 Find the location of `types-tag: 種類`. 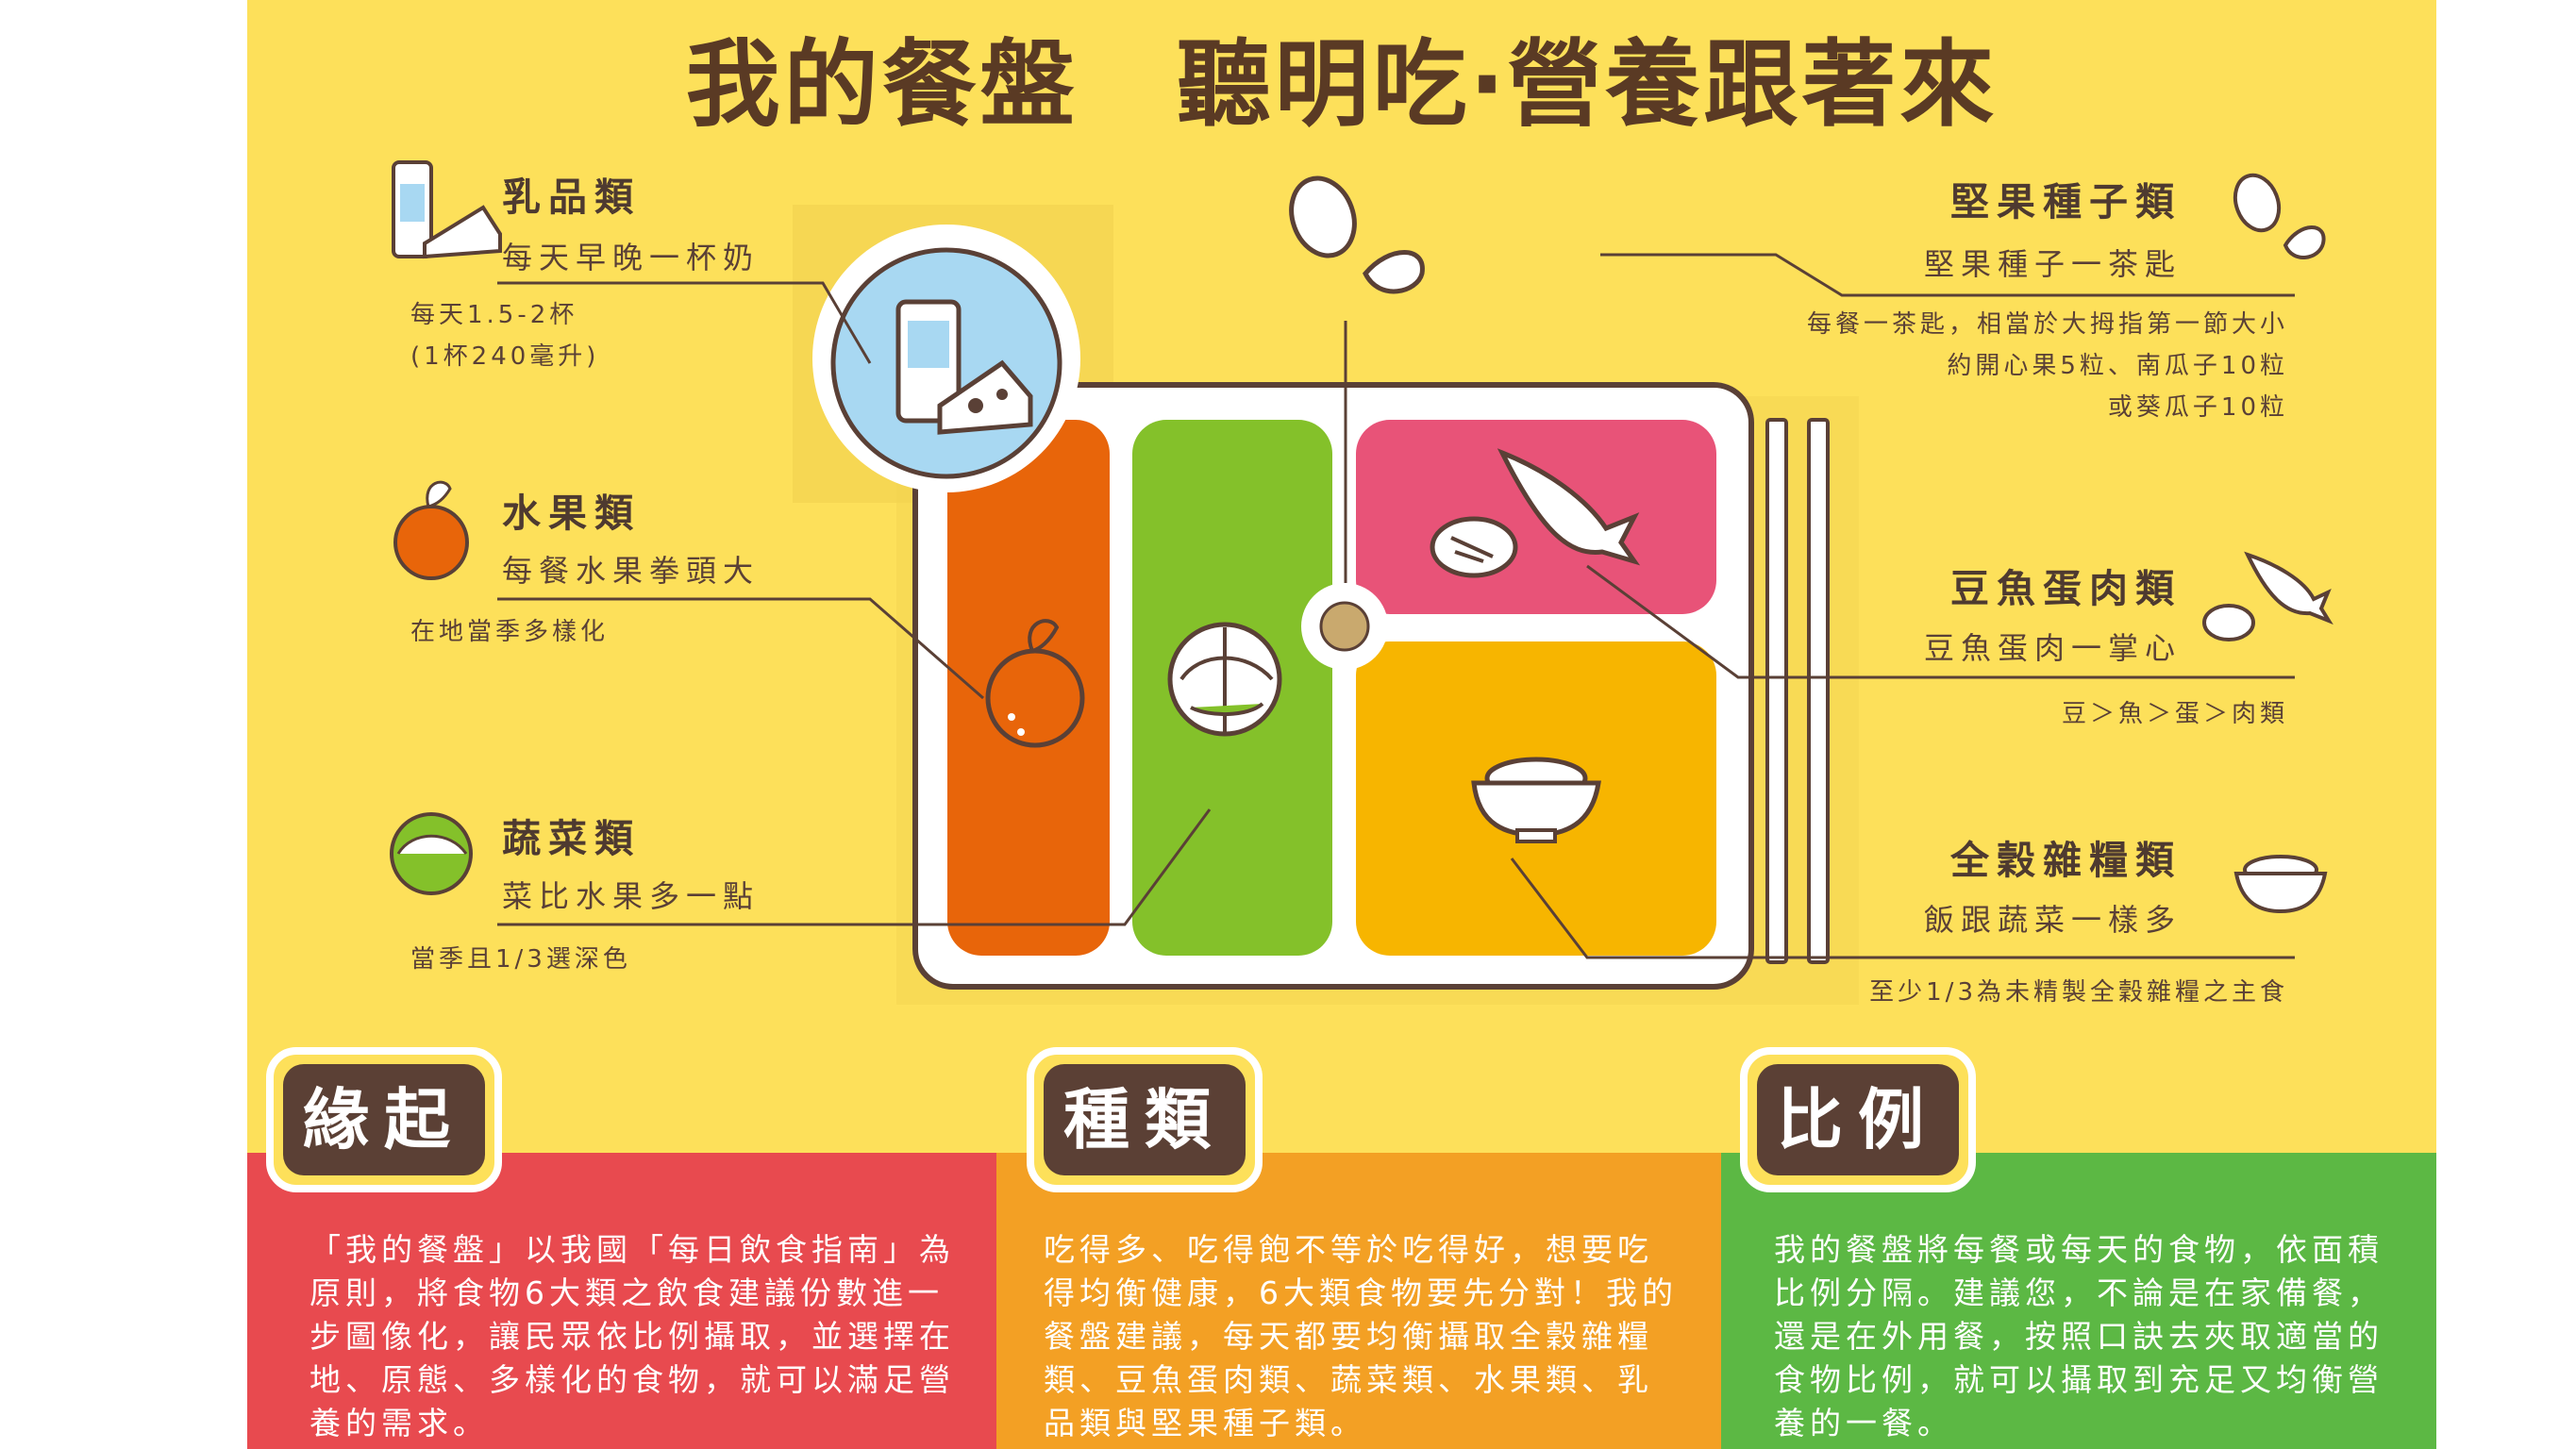

types-tag: 種類 is located at coordinates (1145, 1119).